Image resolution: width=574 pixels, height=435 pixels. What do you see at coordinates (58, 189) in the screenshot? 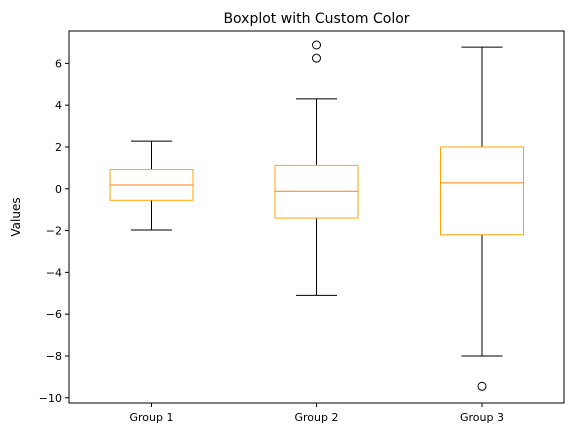
I see `y-tick-label: 0` at bounding box center [58, 189].